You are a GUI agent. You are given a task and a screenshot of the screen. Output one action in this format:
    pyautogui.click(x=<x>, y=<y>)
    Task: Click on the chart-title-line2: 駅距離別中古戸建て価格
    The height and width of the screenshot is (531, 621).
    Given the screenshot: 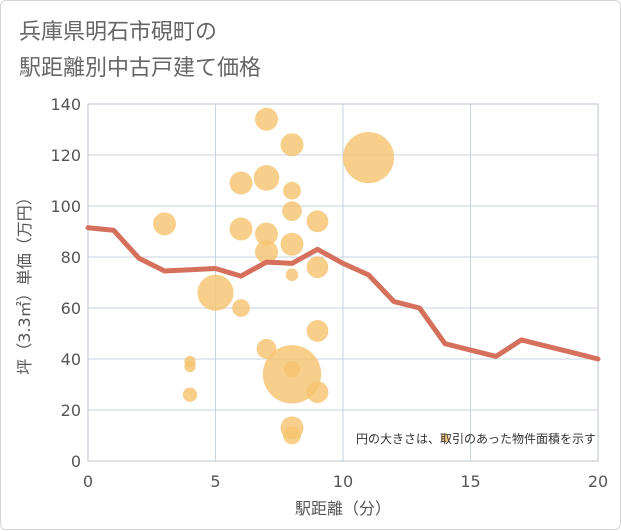 What is the action you would take?
    pyautogui.click(x=140, y=68)
    